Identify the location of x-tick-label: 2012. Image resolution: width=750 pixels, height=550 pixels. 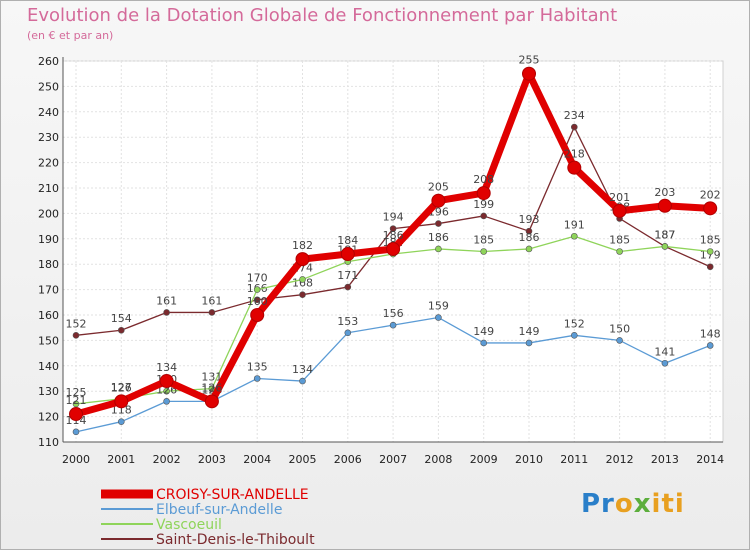
(620, 459).